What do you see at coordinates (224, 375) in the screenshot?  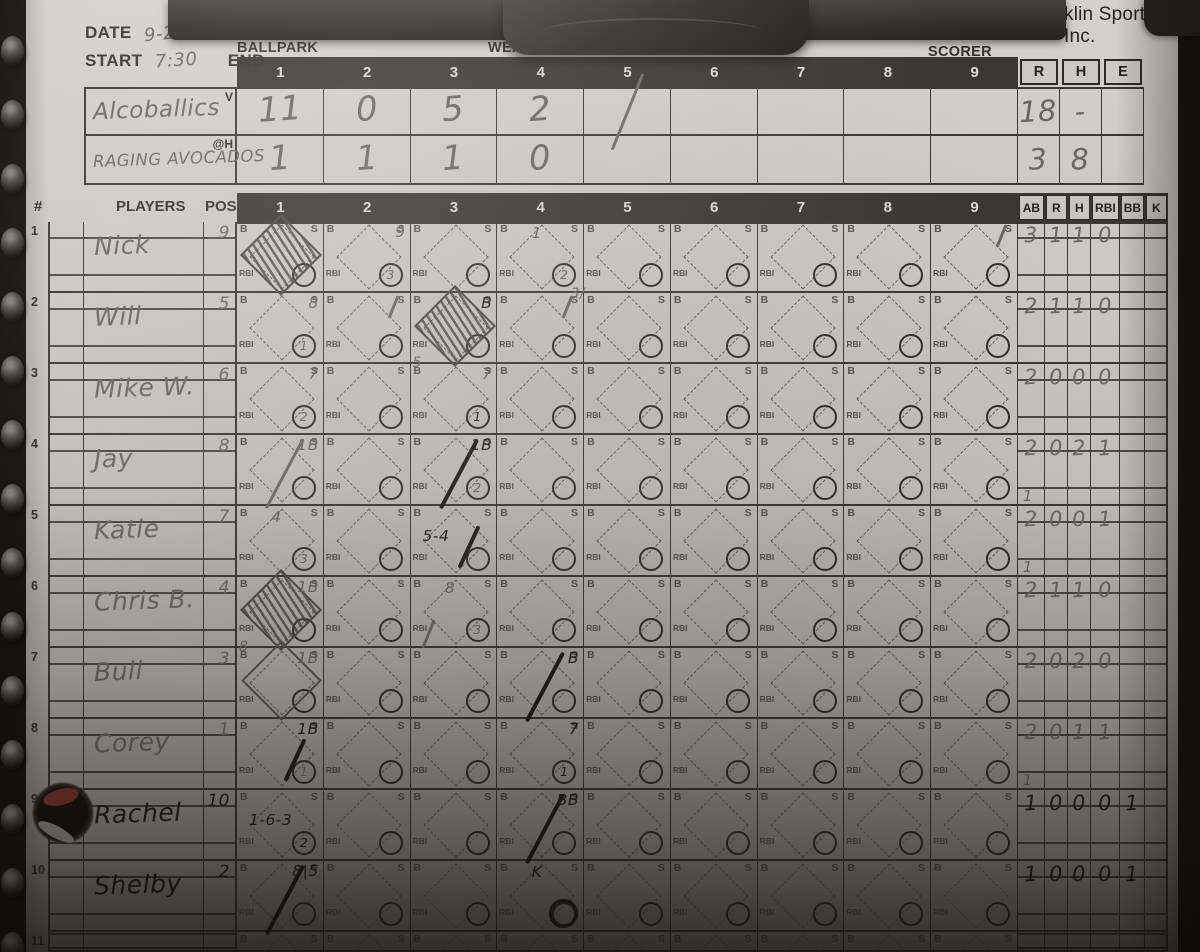 I see `player-pos: 6` at bounding box center [224, 375].